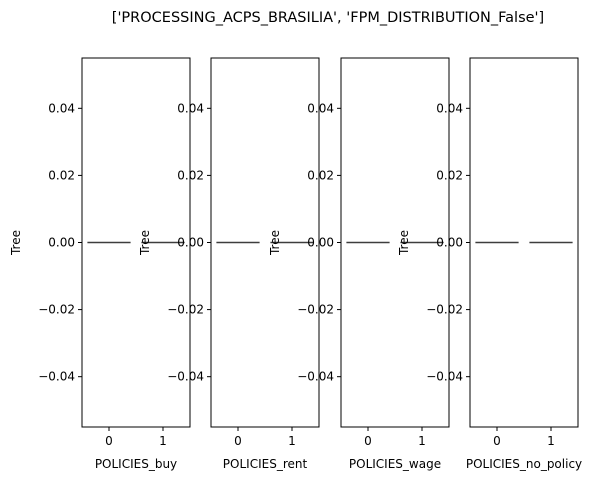 The height and width of the screenshot is (481, 601). I want to click on x-axis-label: POLICIES_buy, so click(136, 464).